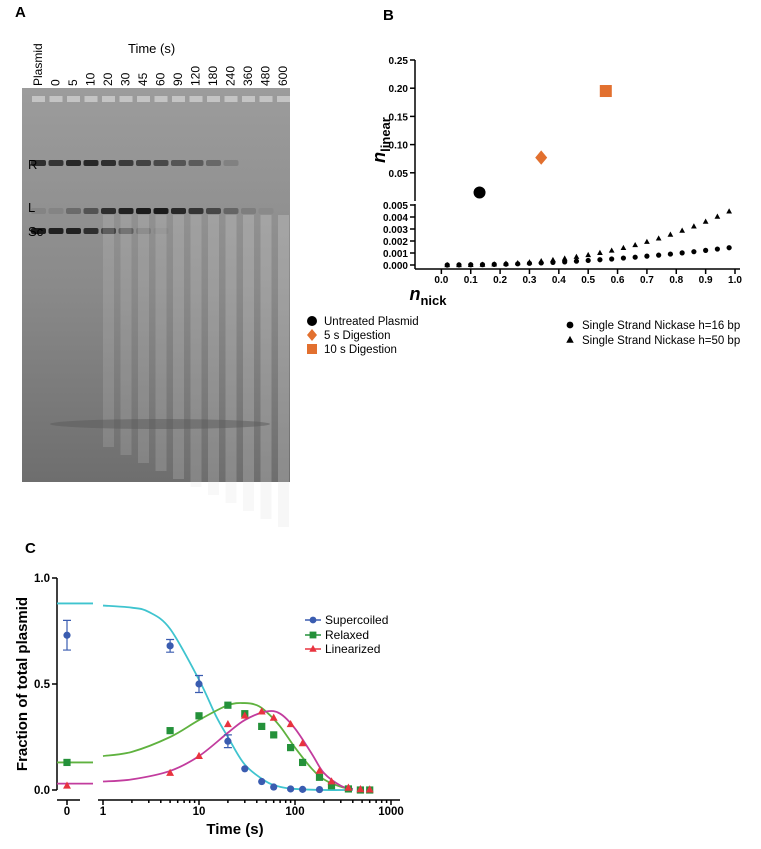  Describe the element at coordinates (73, 82) in the screenshot. I see `lane-label: 5` at that location.